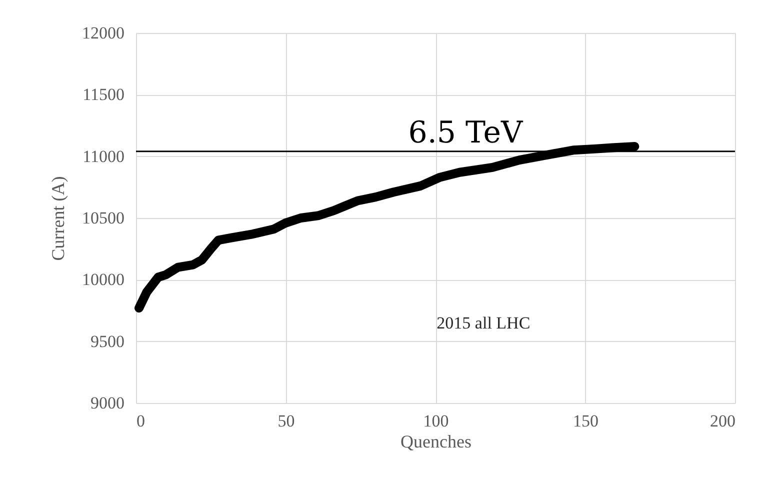 The image size is (758, 485). What do you see at coordinates (58, 218) in the screenshot?
I see `y-axis-title: Current (A)` at bounding box center [58, 218].